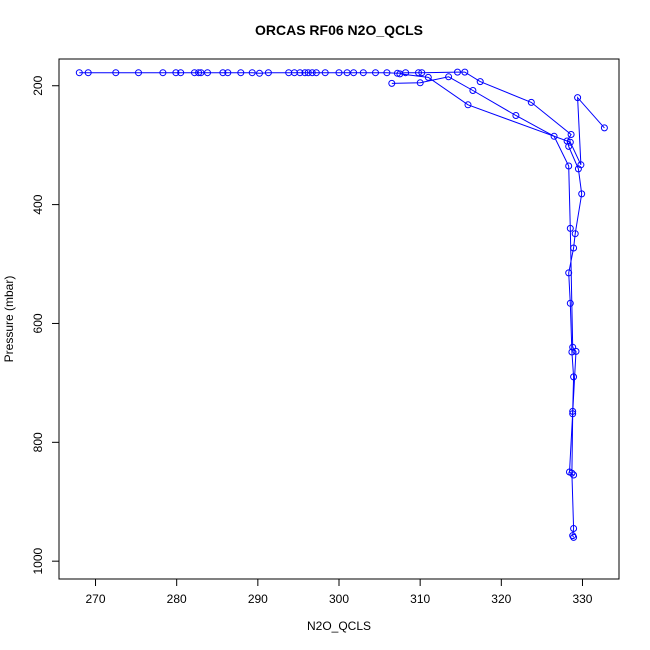  Describe the element at coordinates (339, 626) in the screenshot. I see `x-axis-label: N2O_QCLS` at that location.